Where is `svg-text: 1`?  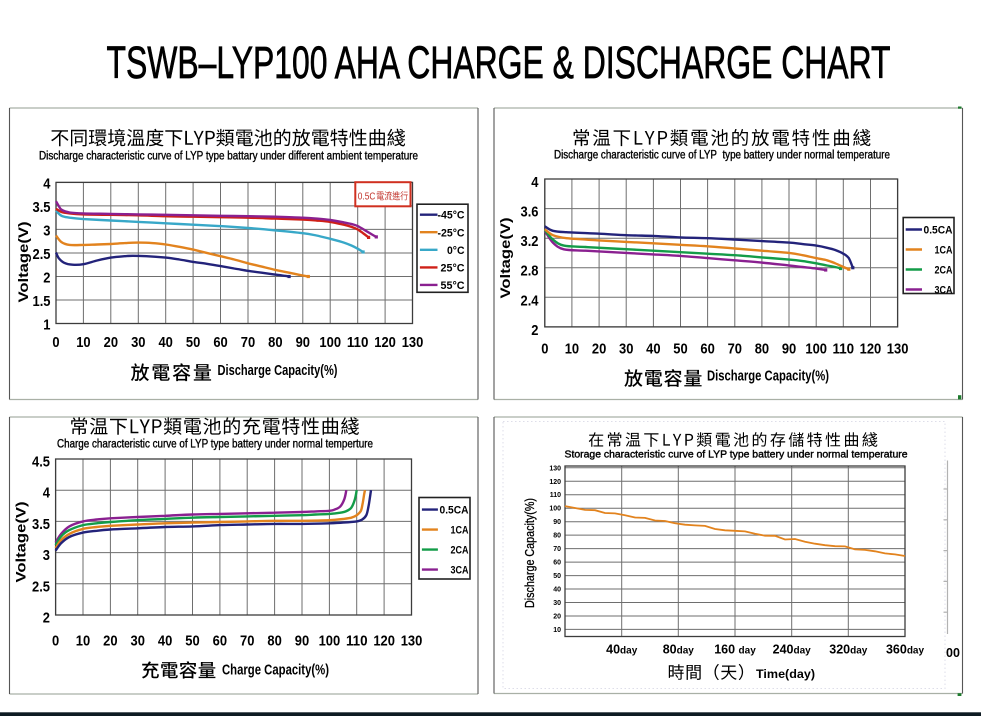 svg-text: 1 is located at coordinates (46, 326).